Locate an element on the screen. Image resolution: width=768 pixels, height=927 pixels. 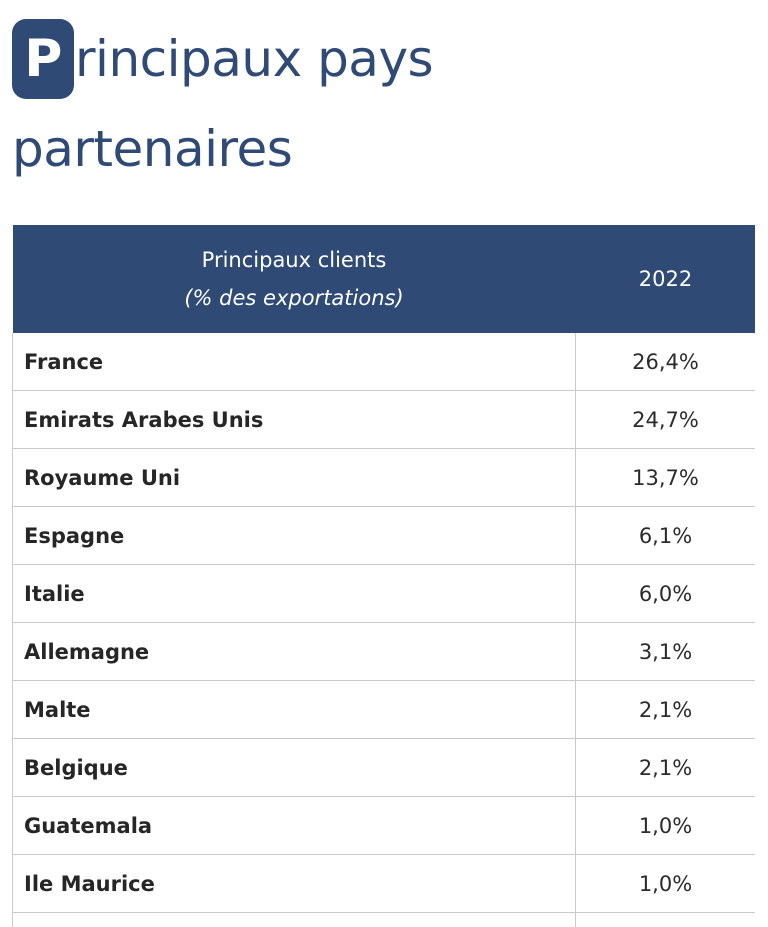
table-row: Ile Maurice 1,0% is located at coordinates (383, 883).